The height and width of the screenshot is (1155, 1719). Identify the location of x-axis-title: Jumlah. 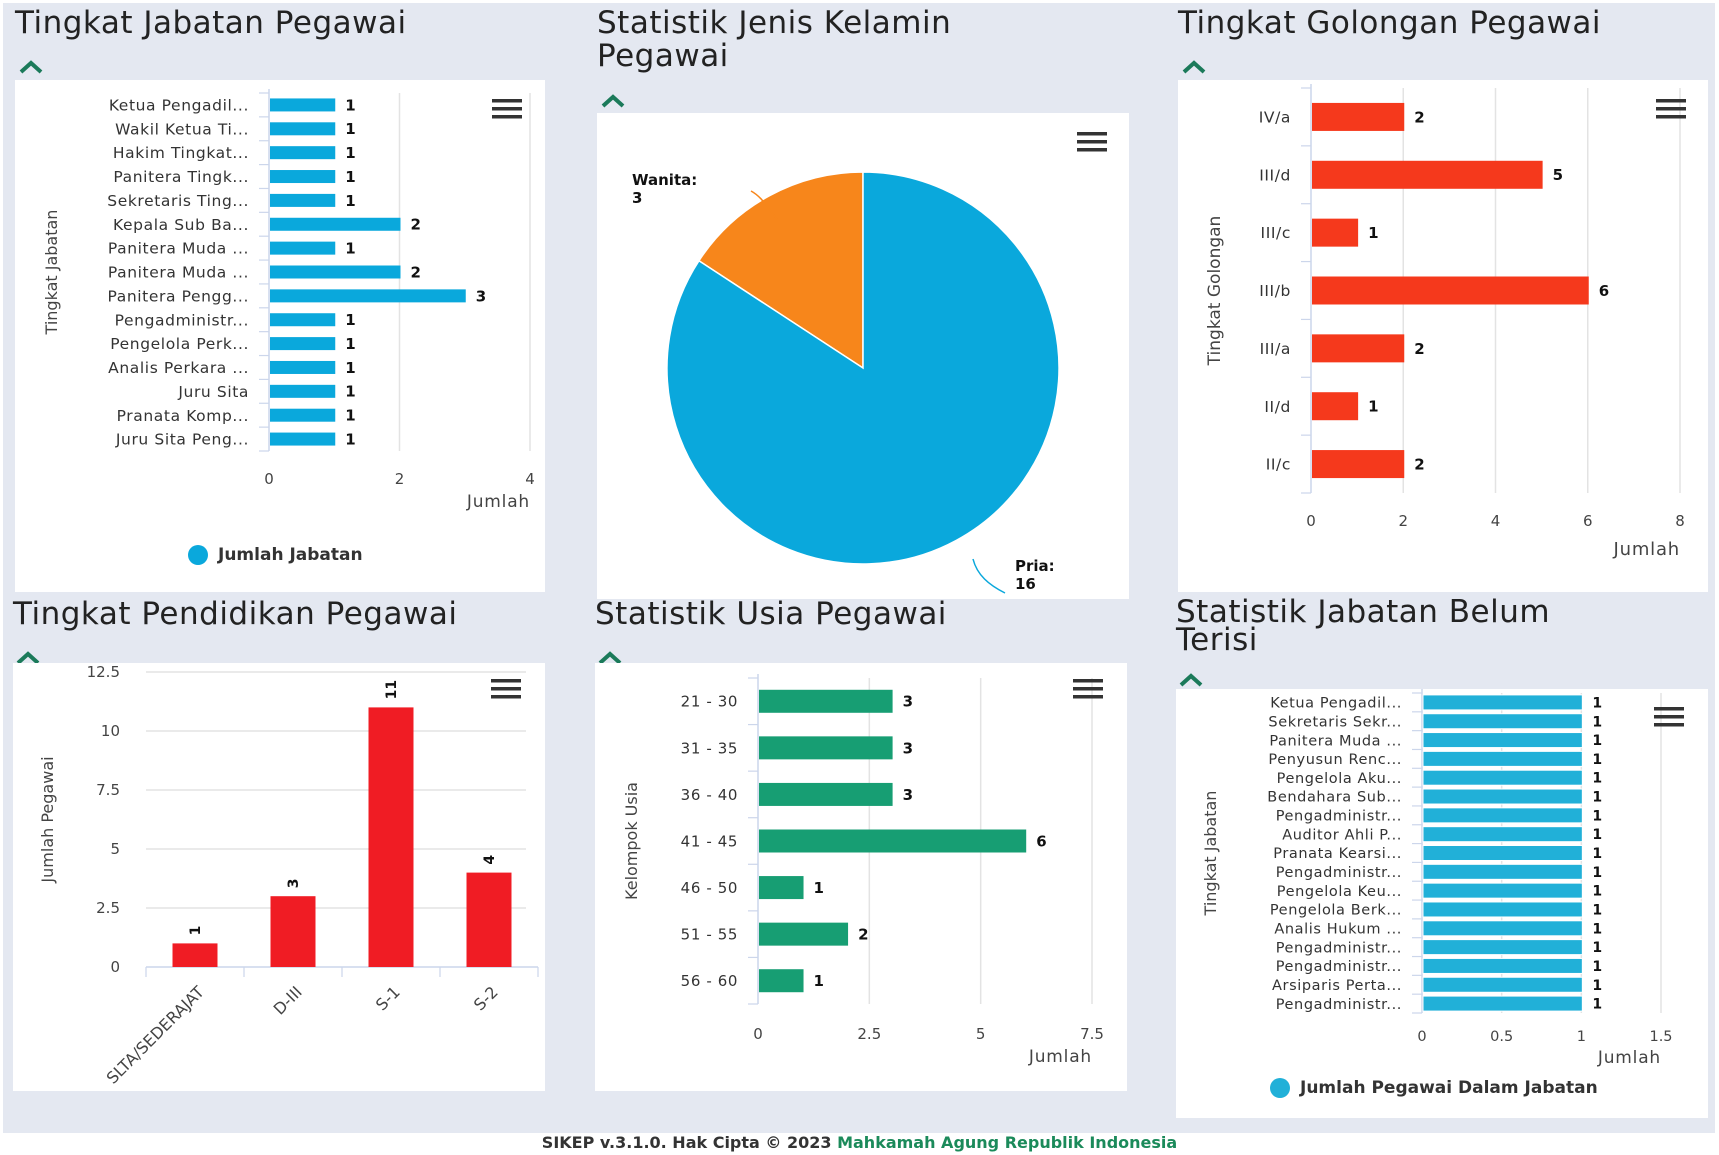
(498, 502).